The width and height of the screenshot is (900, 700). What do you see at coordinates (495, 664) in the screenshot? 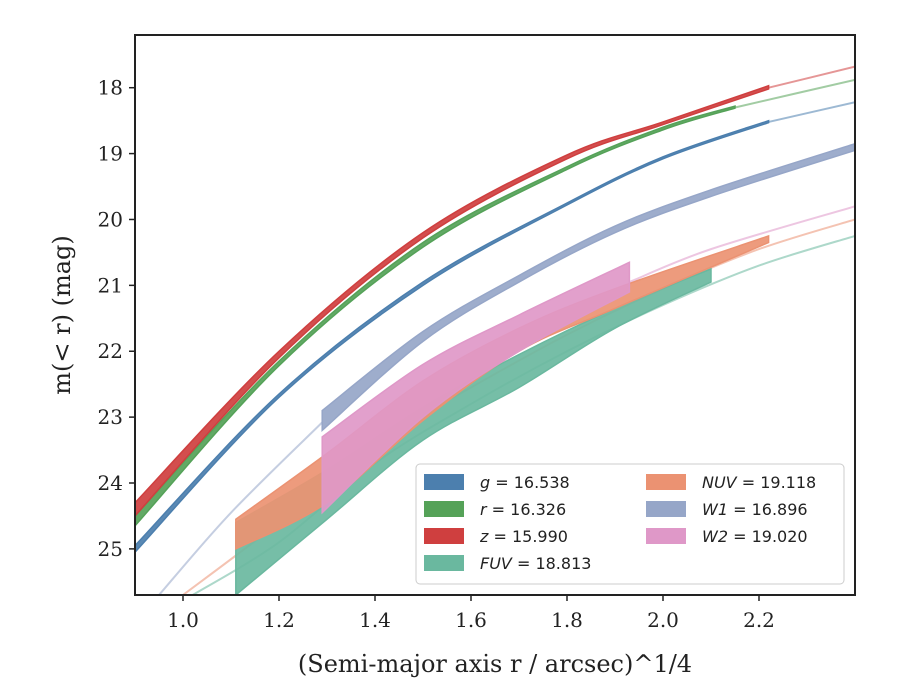
I see `x-axis-label: (Semi-major axis r / arcsec)^1/4` at bounding box center [495, 664].